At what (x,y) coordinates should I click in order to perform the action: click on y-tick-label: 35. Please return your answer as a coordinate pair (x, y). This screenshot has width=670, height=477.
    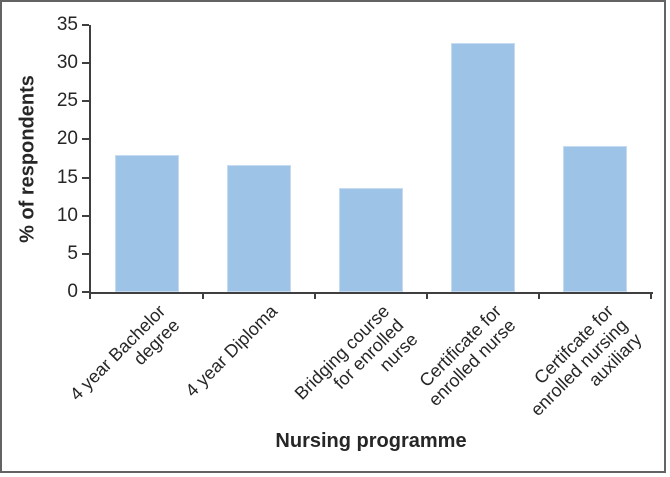
    Looking at the image, I should click on (67, 24).